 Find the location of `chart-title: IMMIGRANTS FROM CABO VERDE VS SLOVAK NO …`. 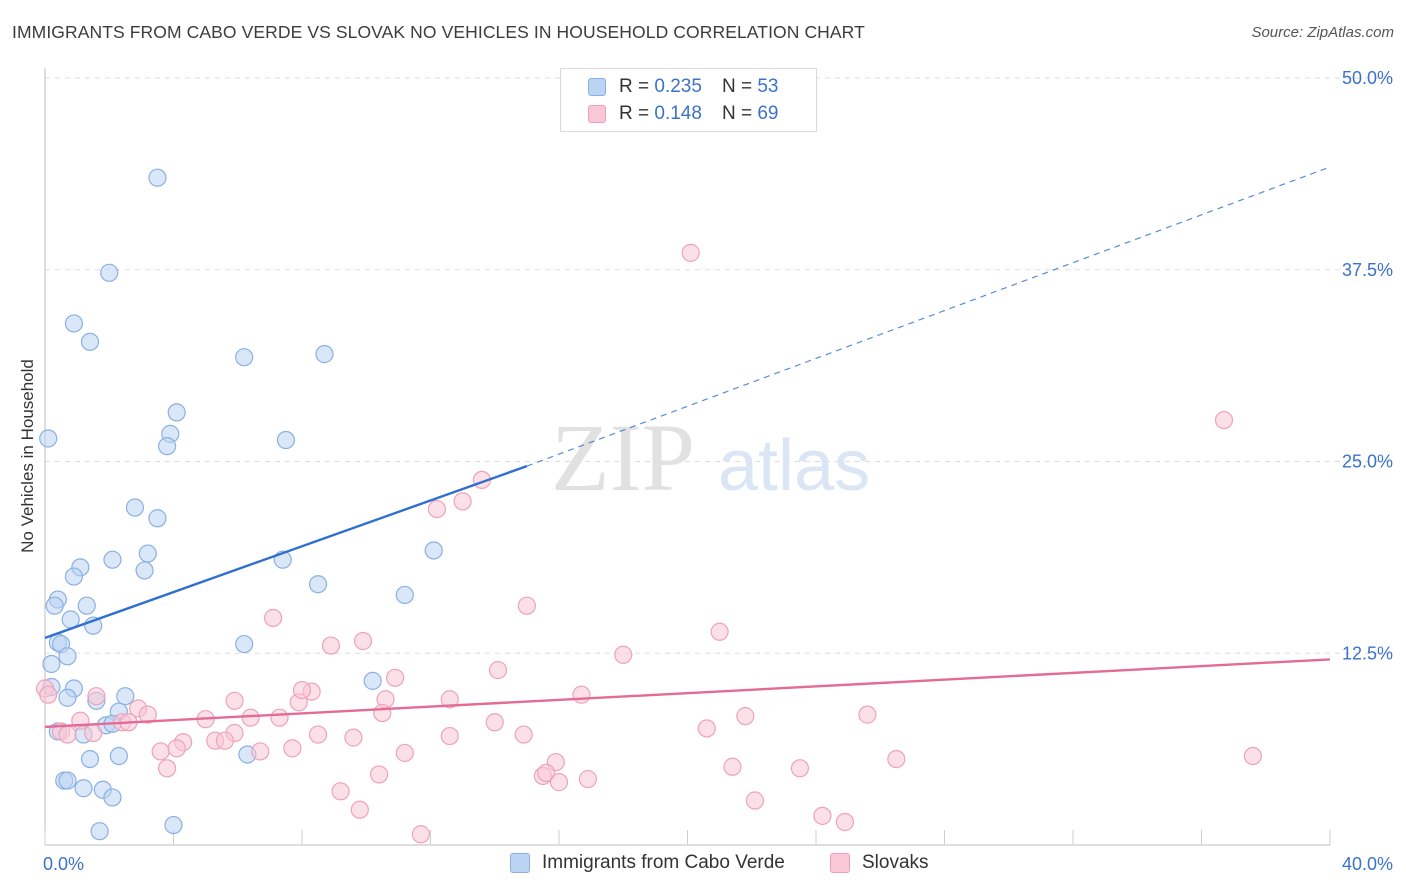

chart-title: IMMIGRANTS FROM CABO VERDE VS SLOVAK NO … is located at coordinates (438, 32).